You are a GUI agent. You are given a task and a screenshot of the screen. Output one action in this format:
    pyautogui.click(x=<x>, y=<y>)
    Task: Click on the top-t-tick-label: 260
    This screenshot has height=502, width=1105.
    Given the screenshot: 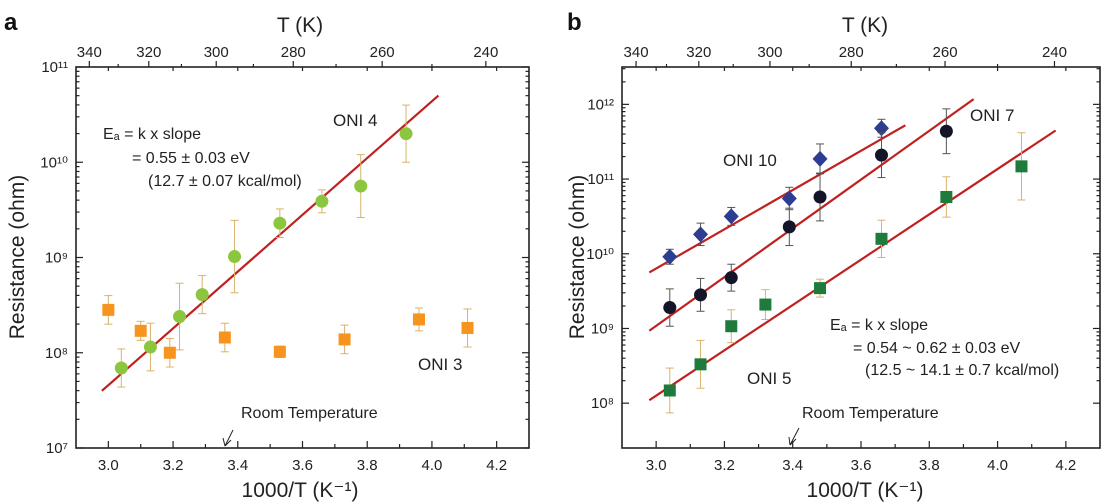 What is the action you would take?
    pyautogui.click(x=382, y=52)
    